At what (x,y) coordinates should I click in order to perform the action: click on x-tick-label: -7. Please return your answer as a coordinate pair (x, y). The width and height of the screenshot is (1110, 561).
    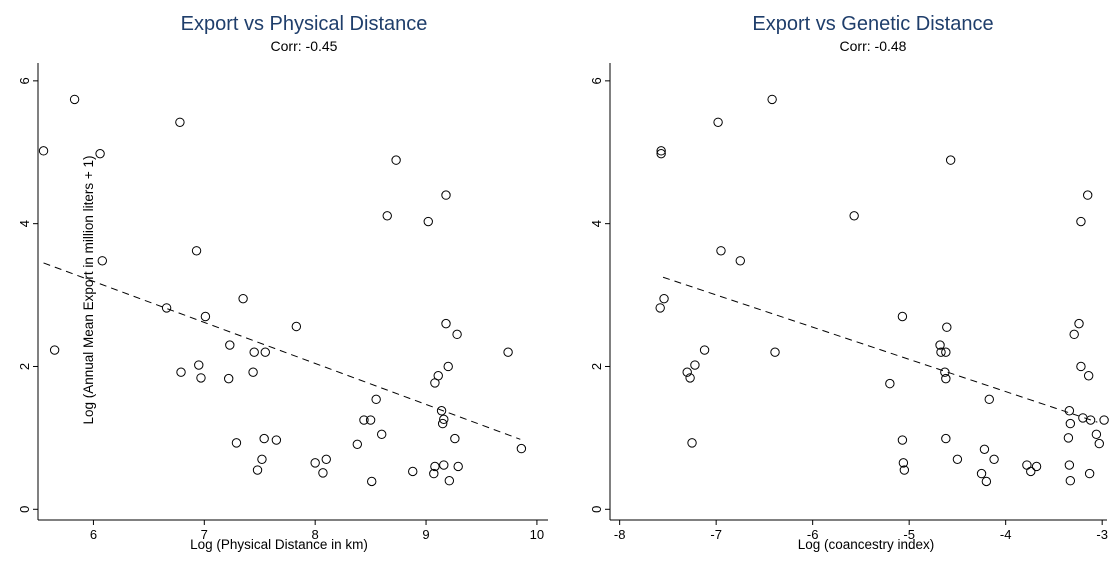
    Looking at the image, I should click on (716, 534).